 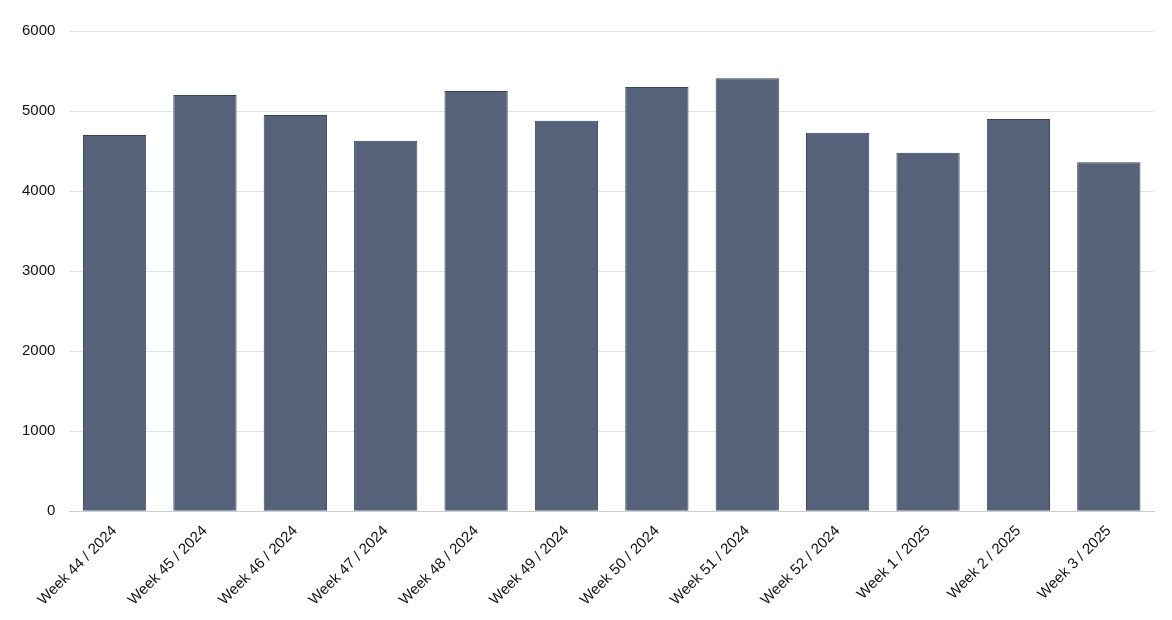 What do you see at coordinates (38, 270) in the screenshot?
I see `y-tick-label: 3000` at bounding box center [38, 270].